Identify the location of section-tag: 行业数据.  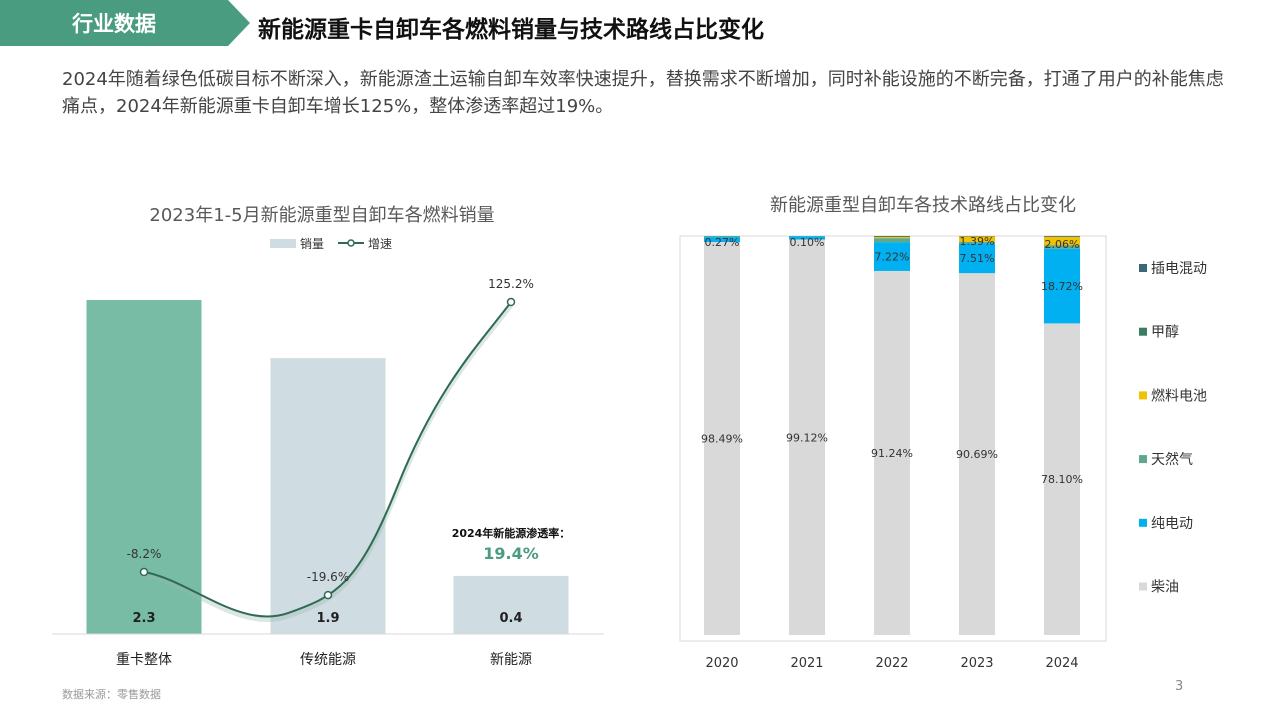
(125, 23).